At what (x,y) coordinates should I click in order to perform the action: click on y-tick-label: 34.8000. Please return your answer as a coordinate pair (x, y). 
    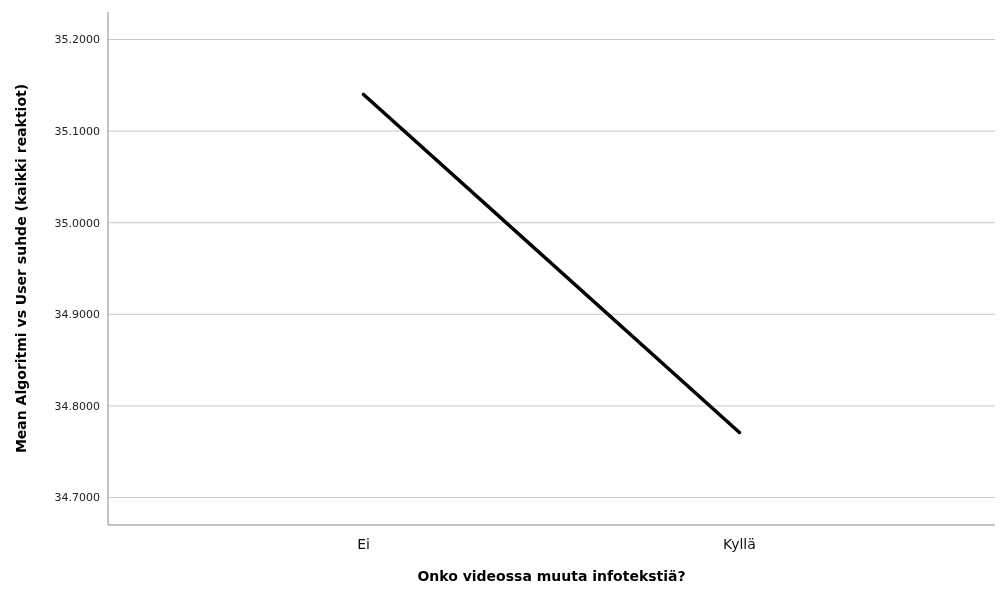
    Looking at the image, I should click on (77, 406).